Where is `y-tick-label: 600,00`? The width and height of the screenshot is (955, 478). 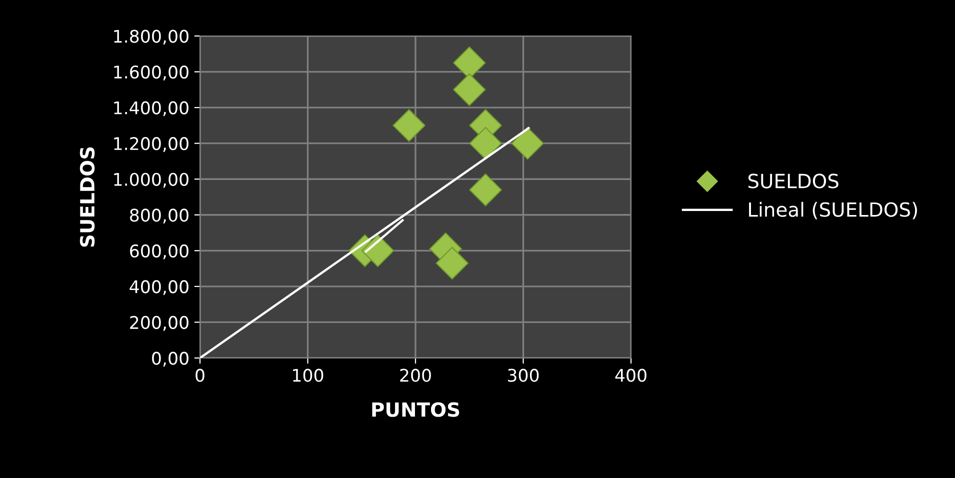 y-tick-label: 600,00 is located at coordinates (159, 252).